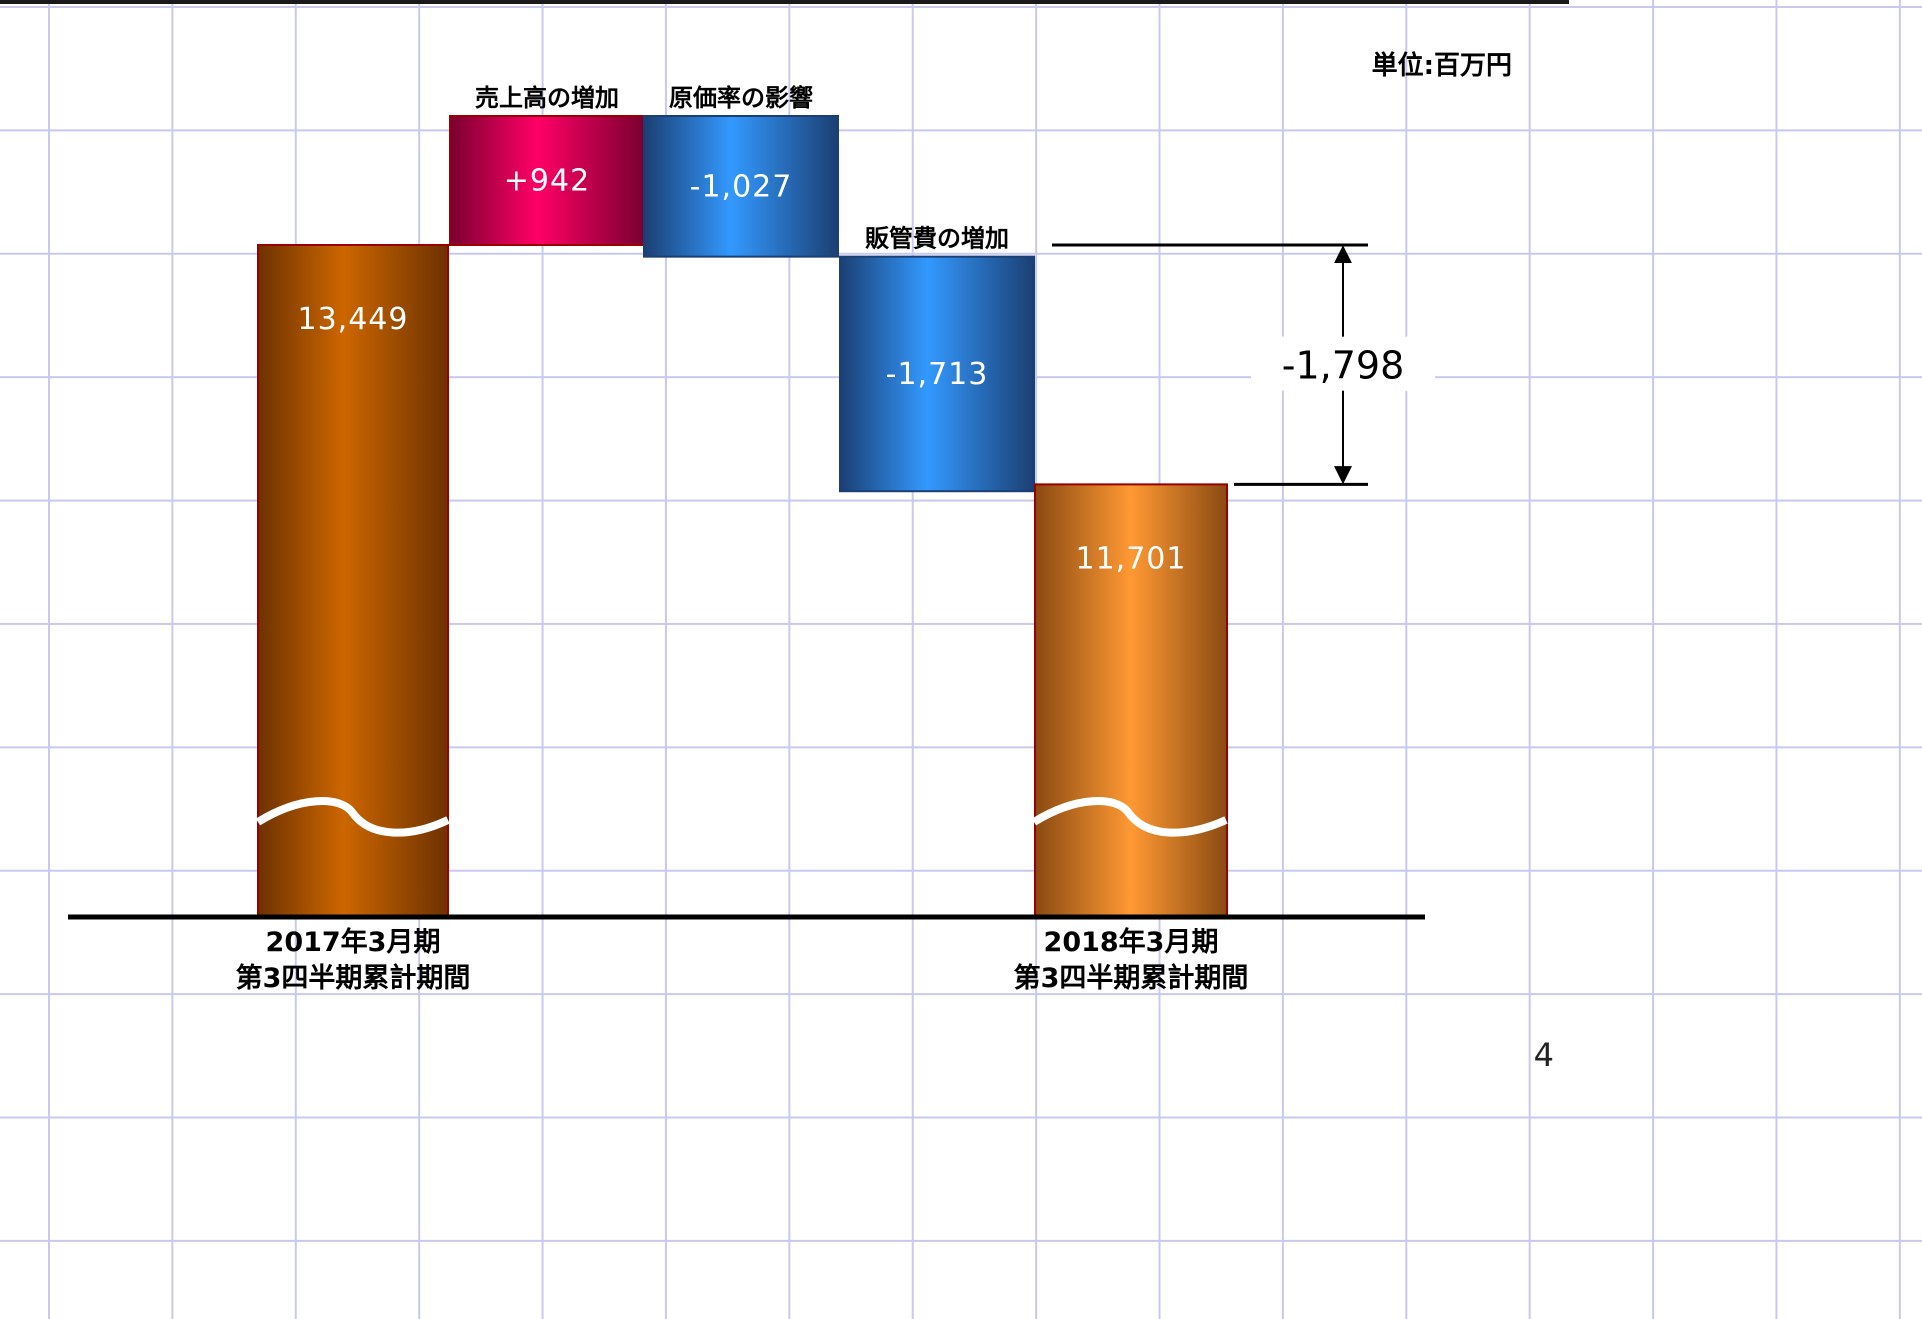  I want to click on category-label-2017-line2: 第3四半期累計期間, so click(353, 978).